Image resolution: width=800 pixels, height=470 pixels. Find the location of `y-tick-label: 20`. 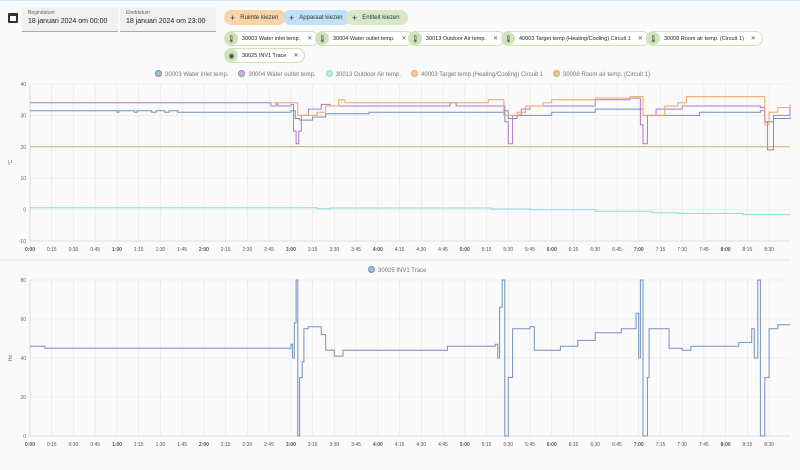

y-tick-label: 20 is located at coordinates (23, 148).